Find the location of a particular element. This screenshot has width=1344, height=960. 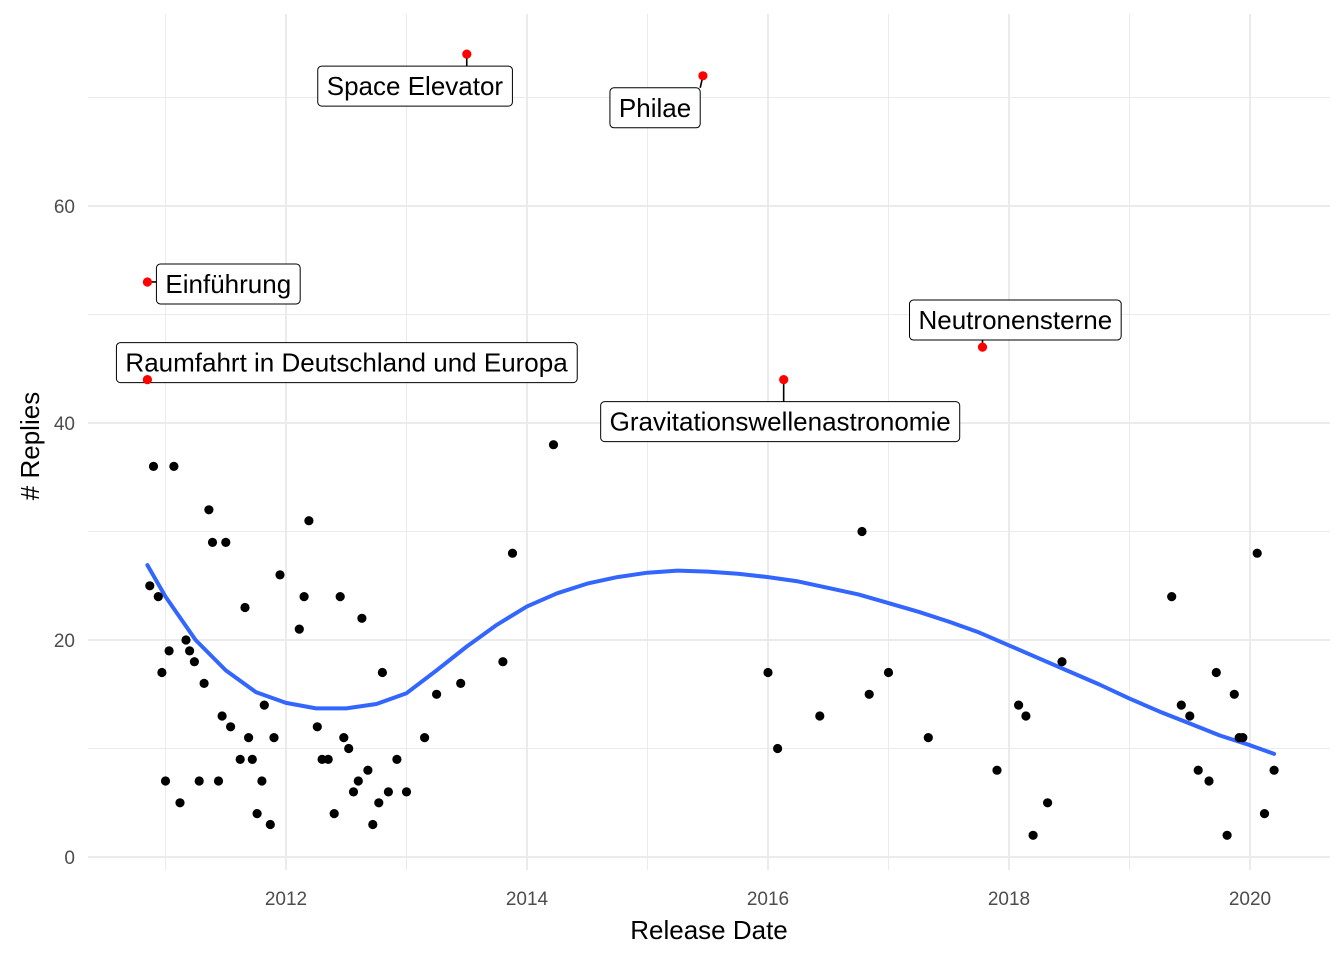

y-tick-label: 60 is located at coordinates (64, 207).